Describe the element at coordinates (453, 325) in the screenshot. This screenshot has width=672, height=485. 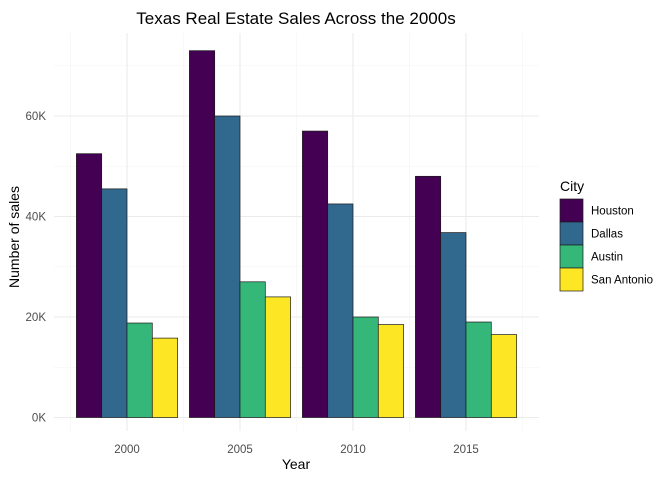
I see `bar-dallas-2015` at that location.